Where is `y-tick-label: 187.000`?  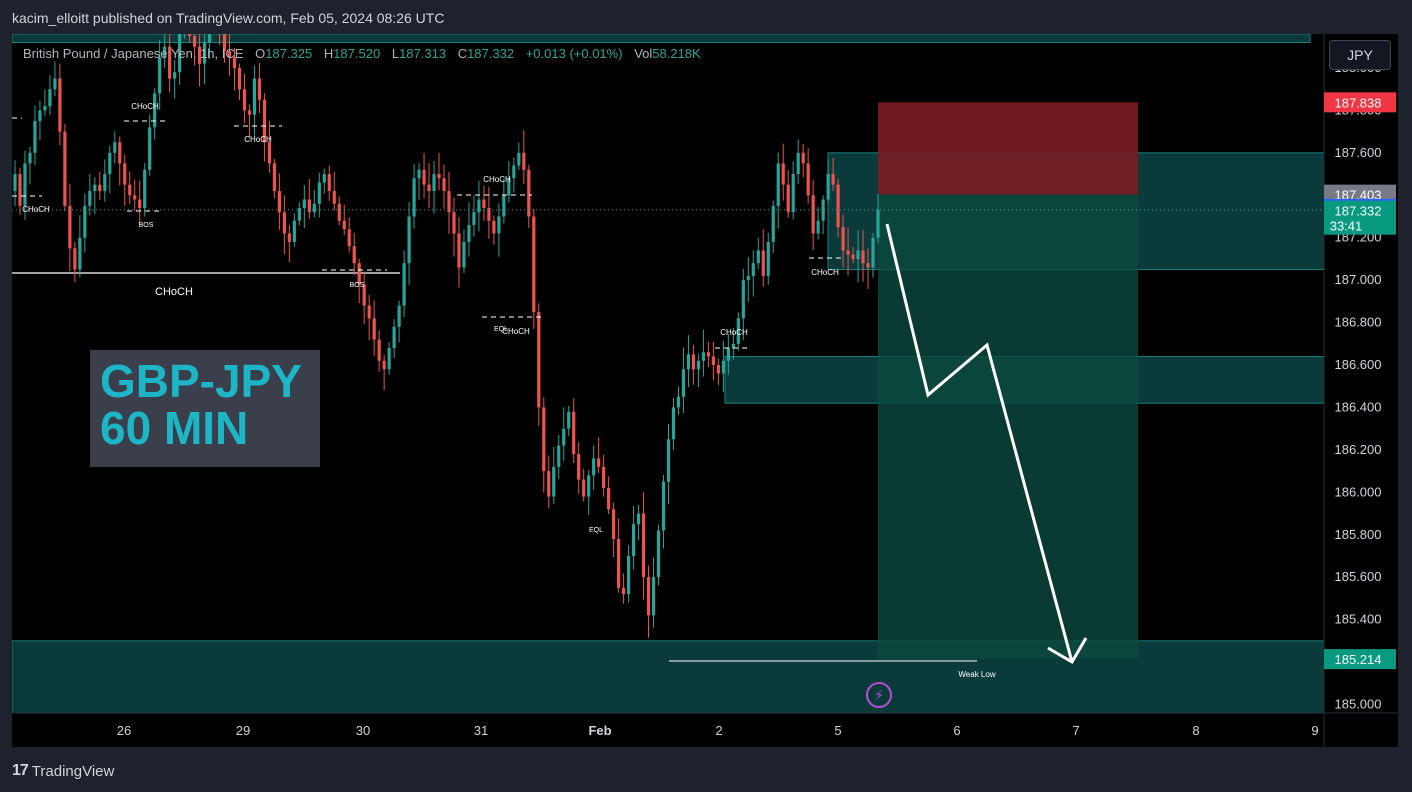
y-tick-label: 187.000 is located at coordinates (1358, 279).